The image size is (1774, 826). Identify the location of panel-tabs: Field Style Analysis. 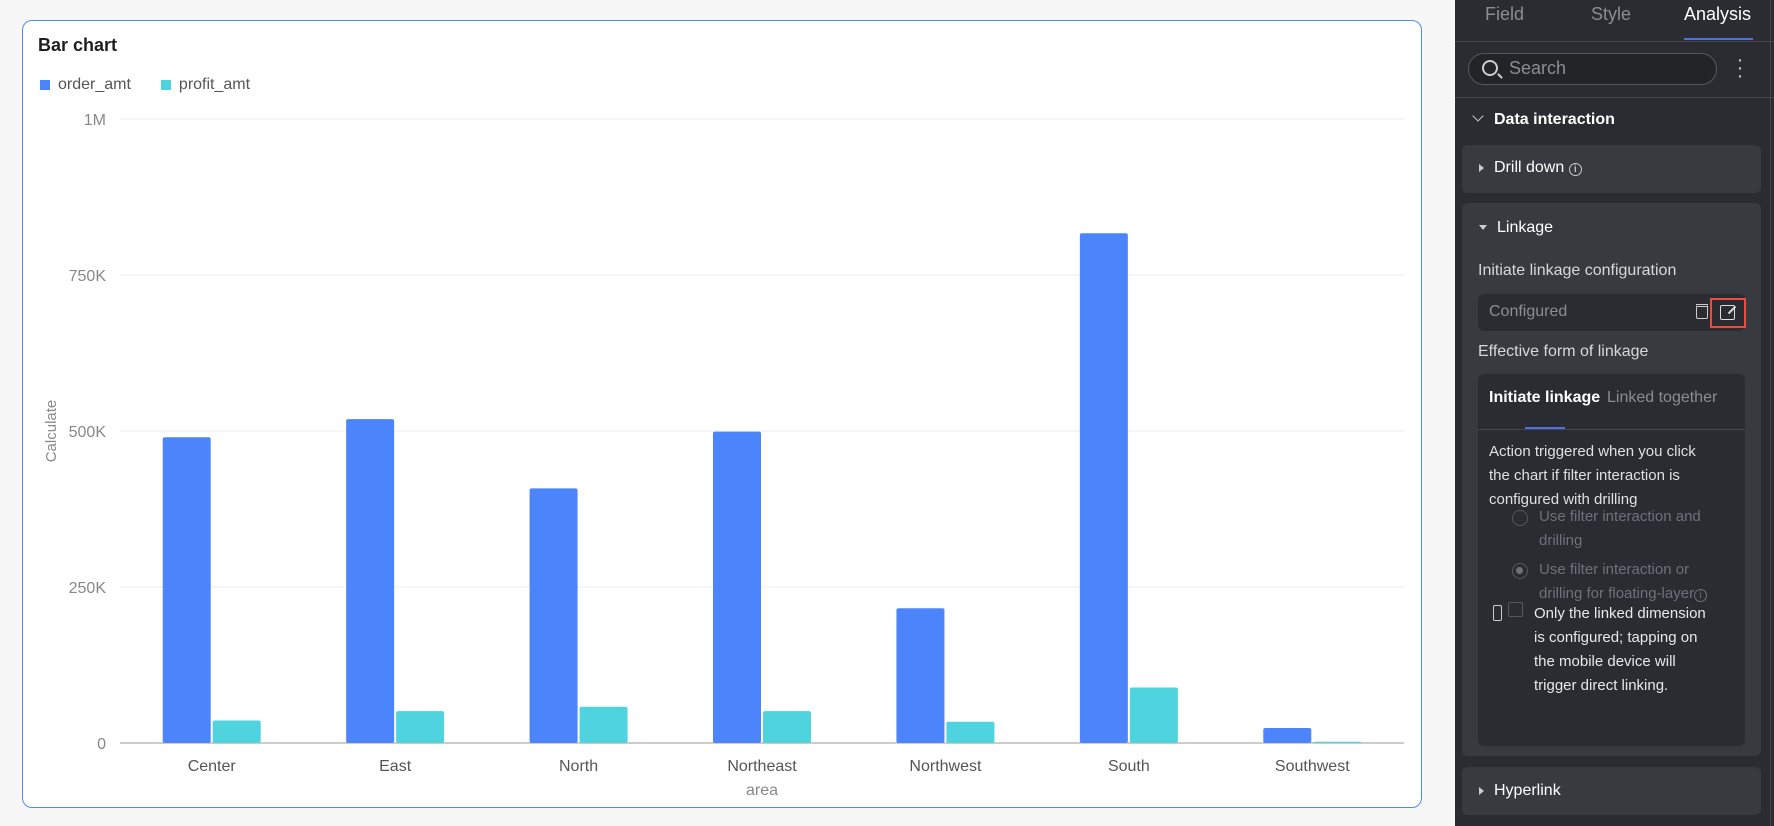
(1614, 21).